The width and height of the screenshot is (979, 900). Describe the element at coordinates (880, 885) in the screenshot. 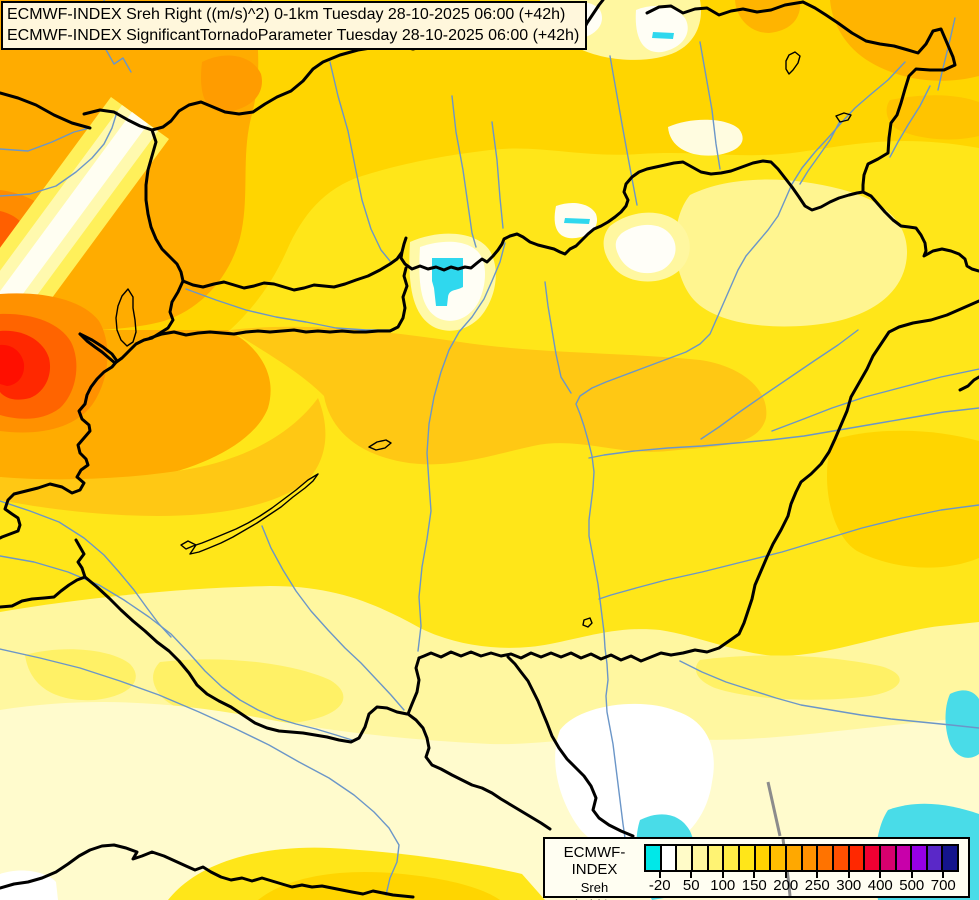

I see `legend-tick-label: 400` at that location.